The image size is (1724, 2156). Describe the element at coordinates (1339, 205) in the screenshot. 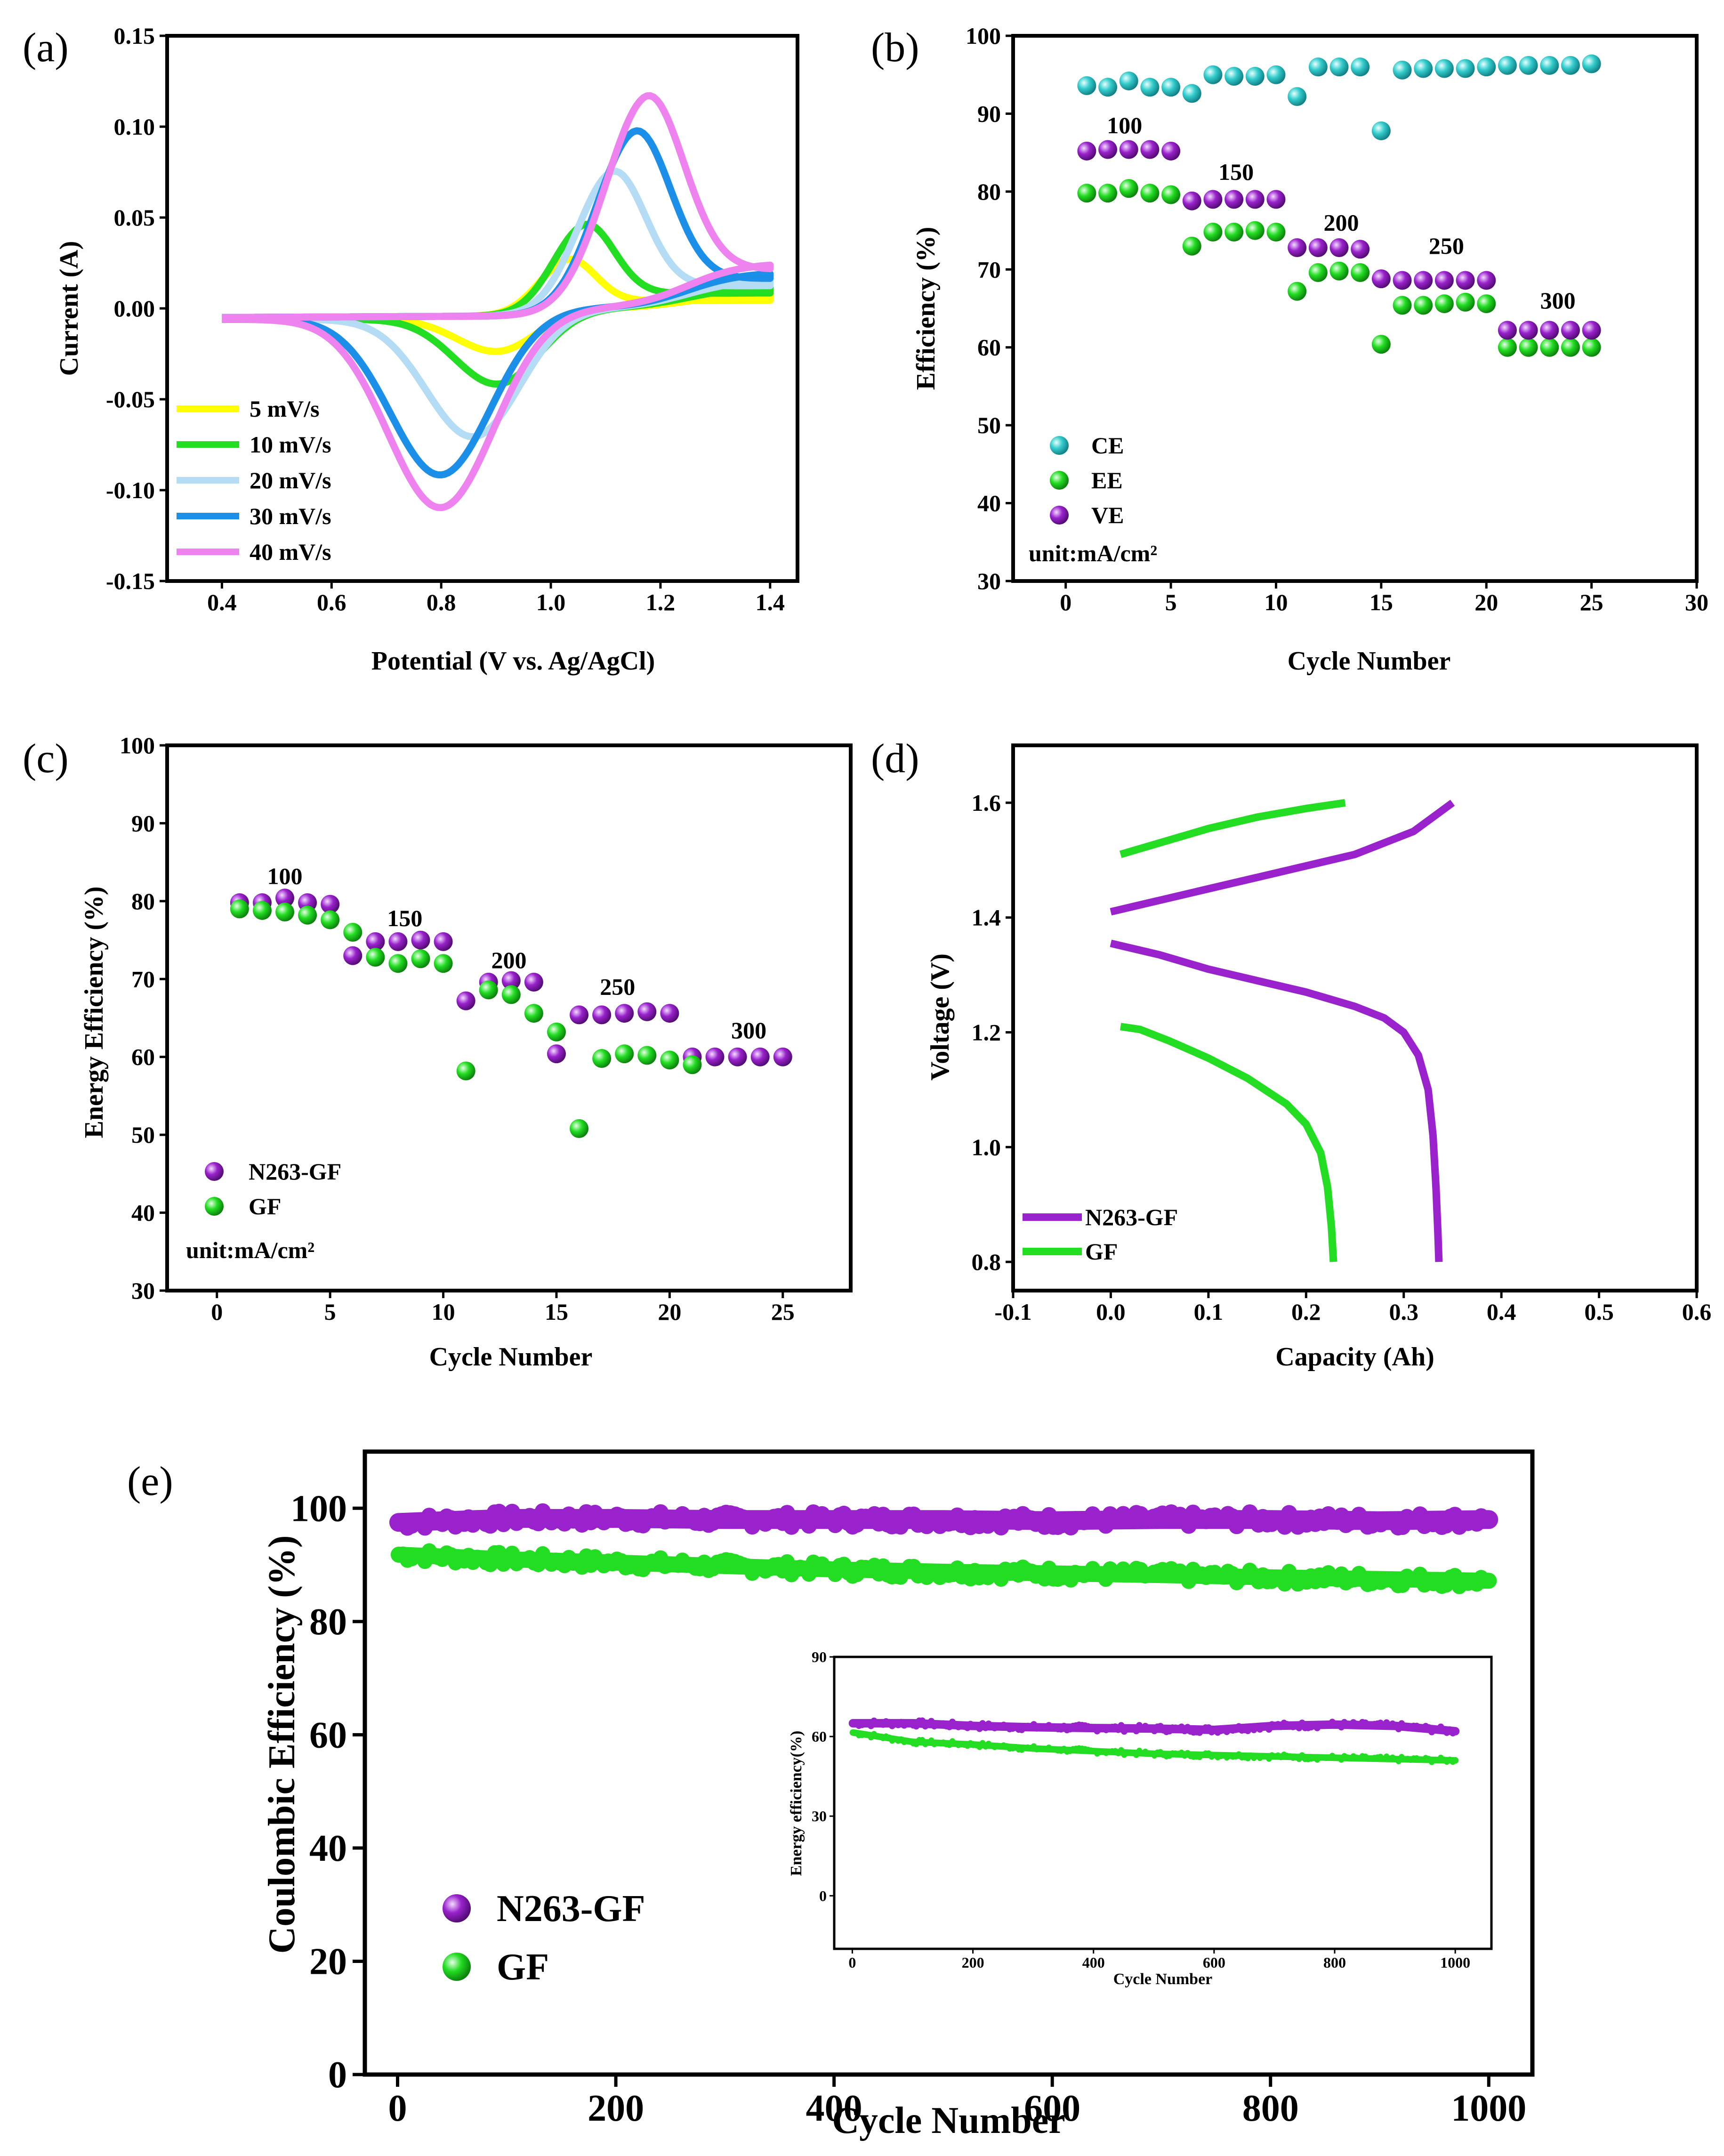

I see `panel-b-plot-area` at that location.